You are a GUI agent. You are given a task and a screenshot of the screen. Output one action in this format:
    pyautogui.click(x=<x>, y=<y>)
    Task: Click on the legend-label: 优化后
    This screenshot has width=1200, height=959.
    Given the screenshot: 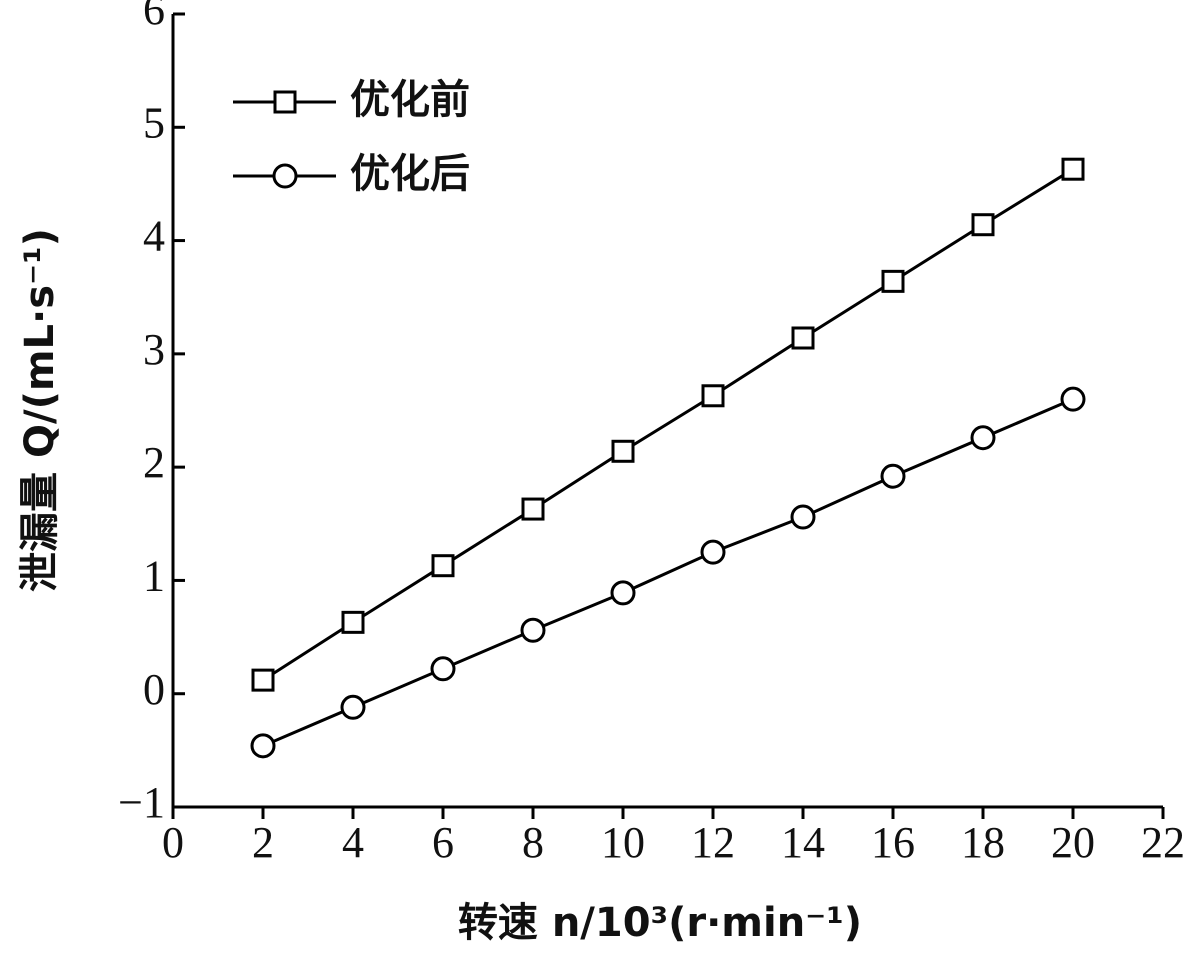 What is the action you would take?
    pyautogui.click(x=410, y=174)
    